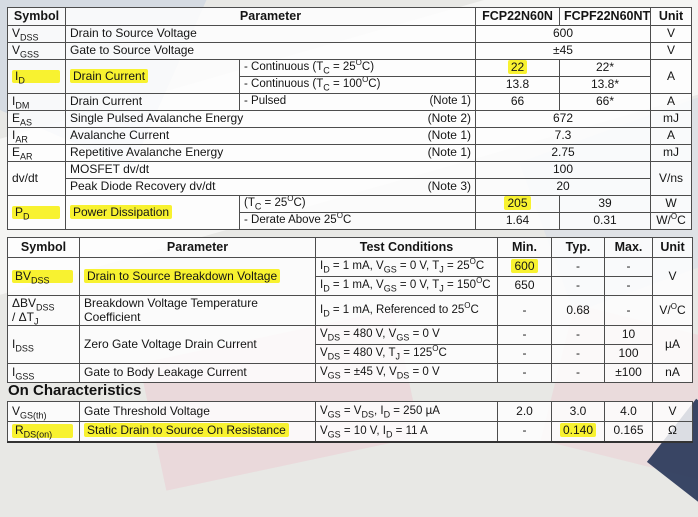 Image resolution: width=698 pixels, height=517 pixels. I want to click on unit-cell: W/OC, so click(671, 221).